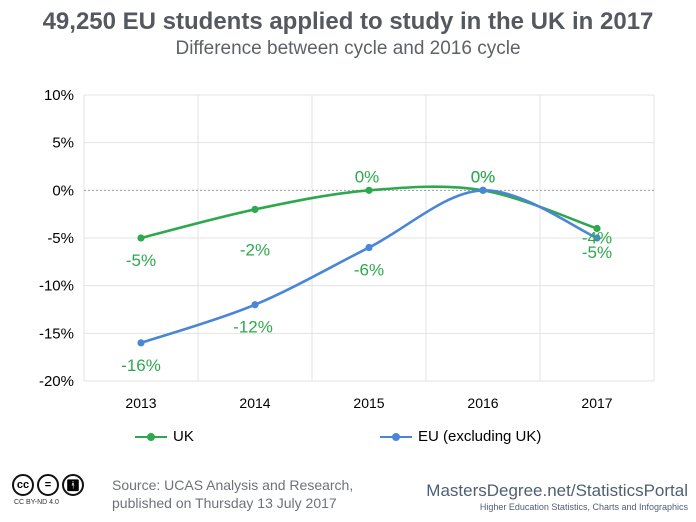 Image resolution: width=696 pixels, height=522 pixels. What do you see at coordinates (369, 270) in the screenshot?
I see `data-label: -6%` at bounding box center [369, 270].